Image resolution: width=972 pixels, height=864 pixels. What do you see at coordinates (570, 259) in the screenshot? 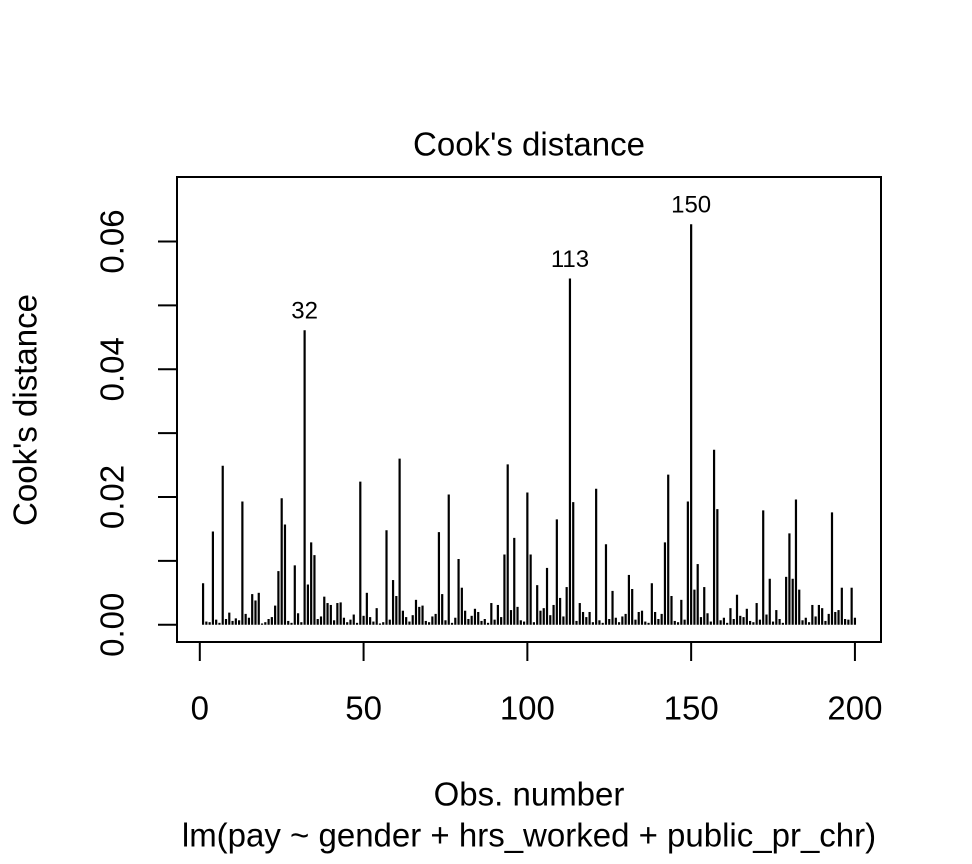
I see `point-label: 113` at bounding box center [570, 259].